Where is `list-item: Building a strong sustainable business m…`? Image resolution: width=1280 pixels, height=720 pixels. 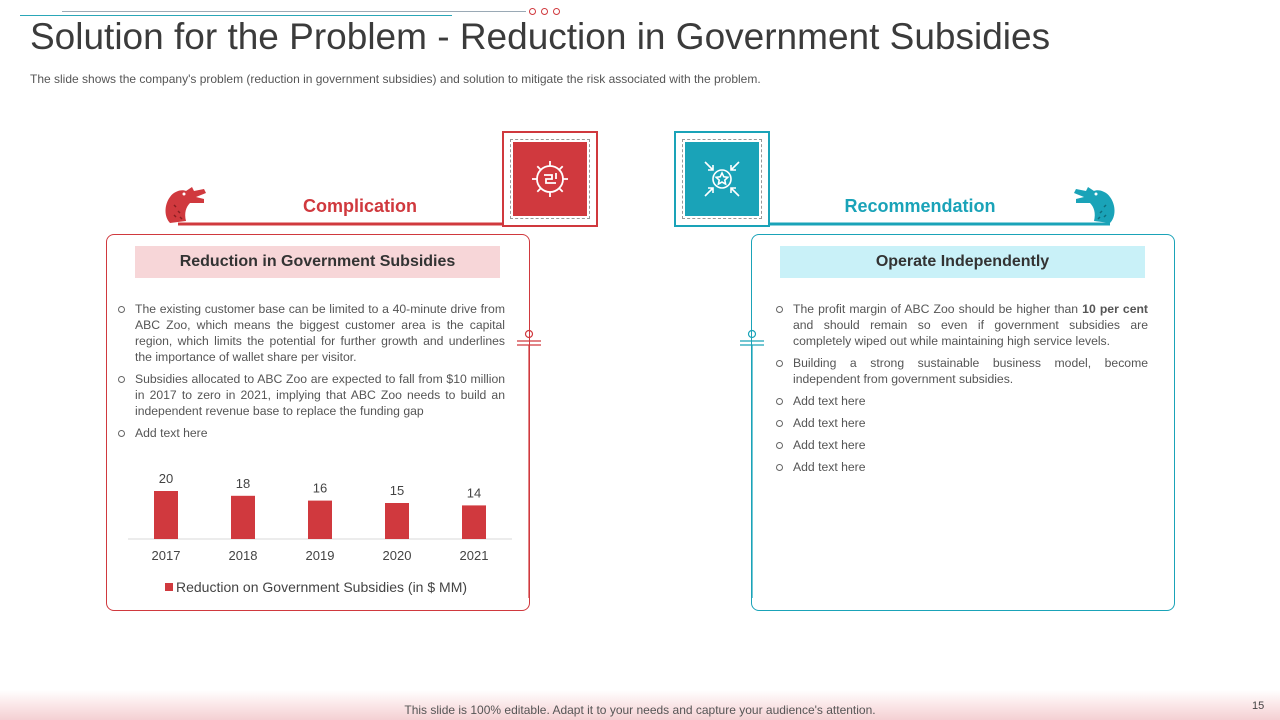
list-item: Building a strong sustainable business m… is located at coordinates (960, 371).